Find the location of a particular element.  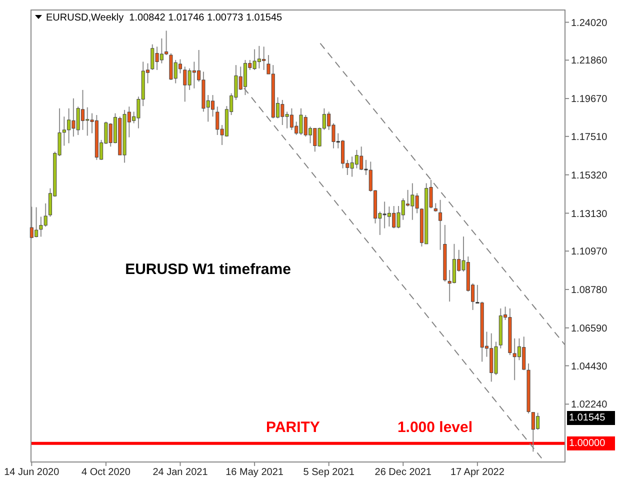

y-tick-label: 1.06590 is located at coordinates (589, 328).